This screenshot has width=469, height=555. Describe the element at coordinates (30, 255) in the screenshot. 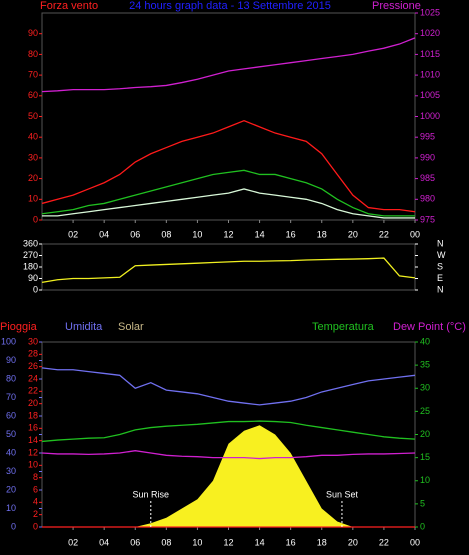

I see `y-tick-label: 270` at that location.